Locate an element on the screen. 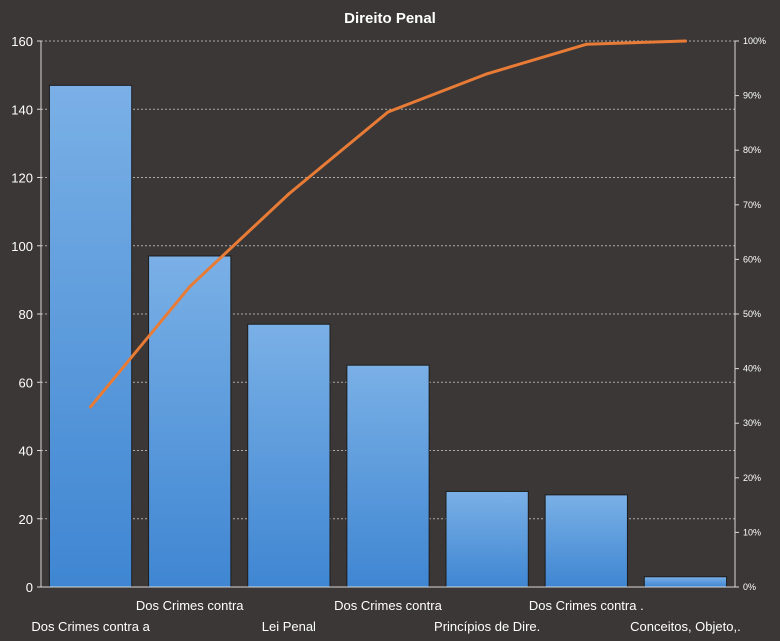  x-tick-label: Dos Crimes contra . is located at coordinates (586, 605).